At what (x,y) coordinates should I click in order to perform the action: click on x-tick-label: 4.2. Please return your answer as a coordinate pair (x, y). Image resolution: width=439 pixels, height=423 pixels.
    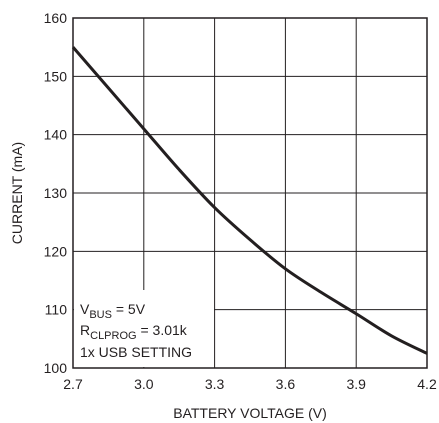
    Looking at the image, I should click on (427, 384).